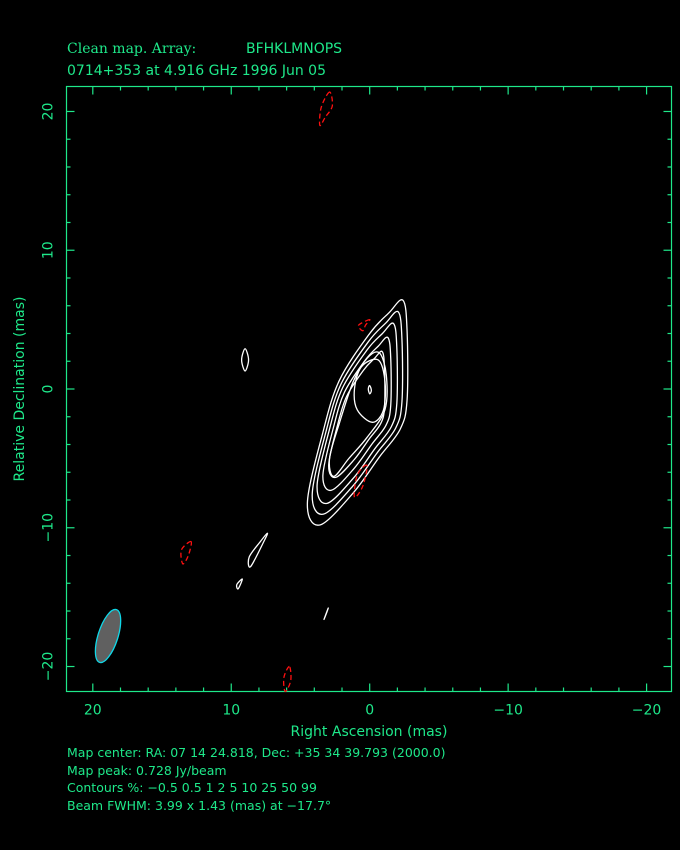 Image resolution: width=680 pixels, height=850 pixels. Describe the element at coordinates (369, 732) in the screenshot. I see `x-axis-label: Right Ascension (mas)` at that location.